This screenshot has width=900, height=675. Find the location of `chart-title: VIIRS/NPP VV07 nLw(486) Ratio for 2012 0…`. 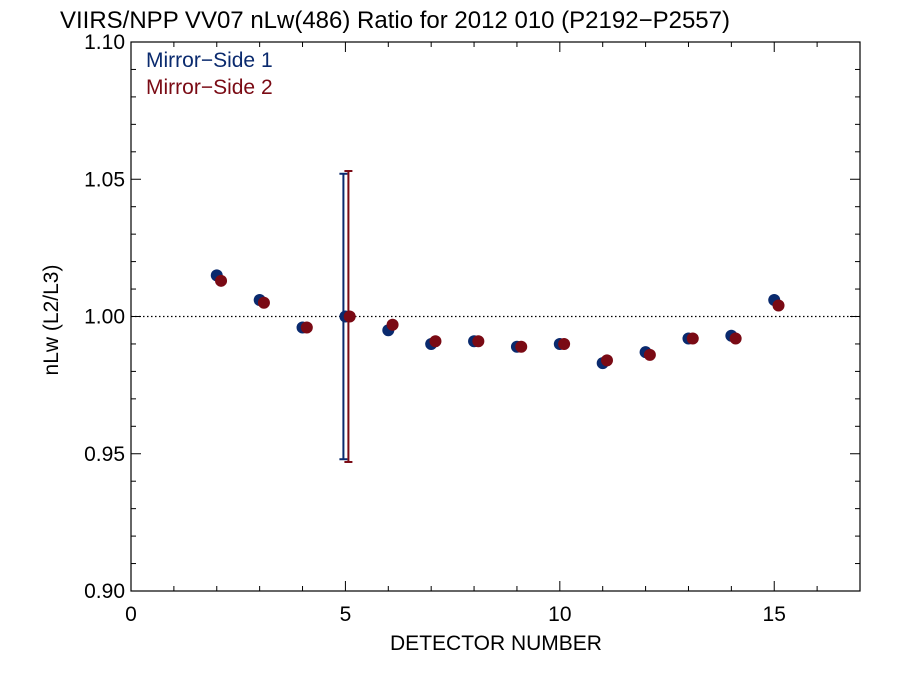

chart-title: VIIRS/NPP VV07 nLw(486) Ratio for 2012 0… is located at coordinates (395, 20).